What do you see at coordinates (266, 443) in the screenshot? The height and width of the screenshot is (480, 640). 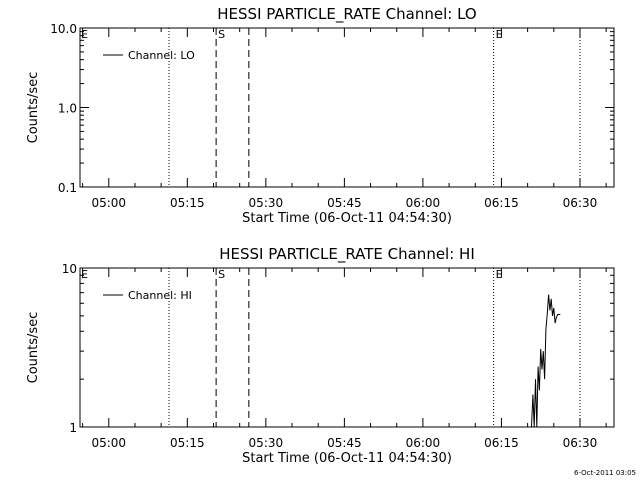 I see `panel-2-x-tick-label: 05:30` at bounding box center [266, 443].